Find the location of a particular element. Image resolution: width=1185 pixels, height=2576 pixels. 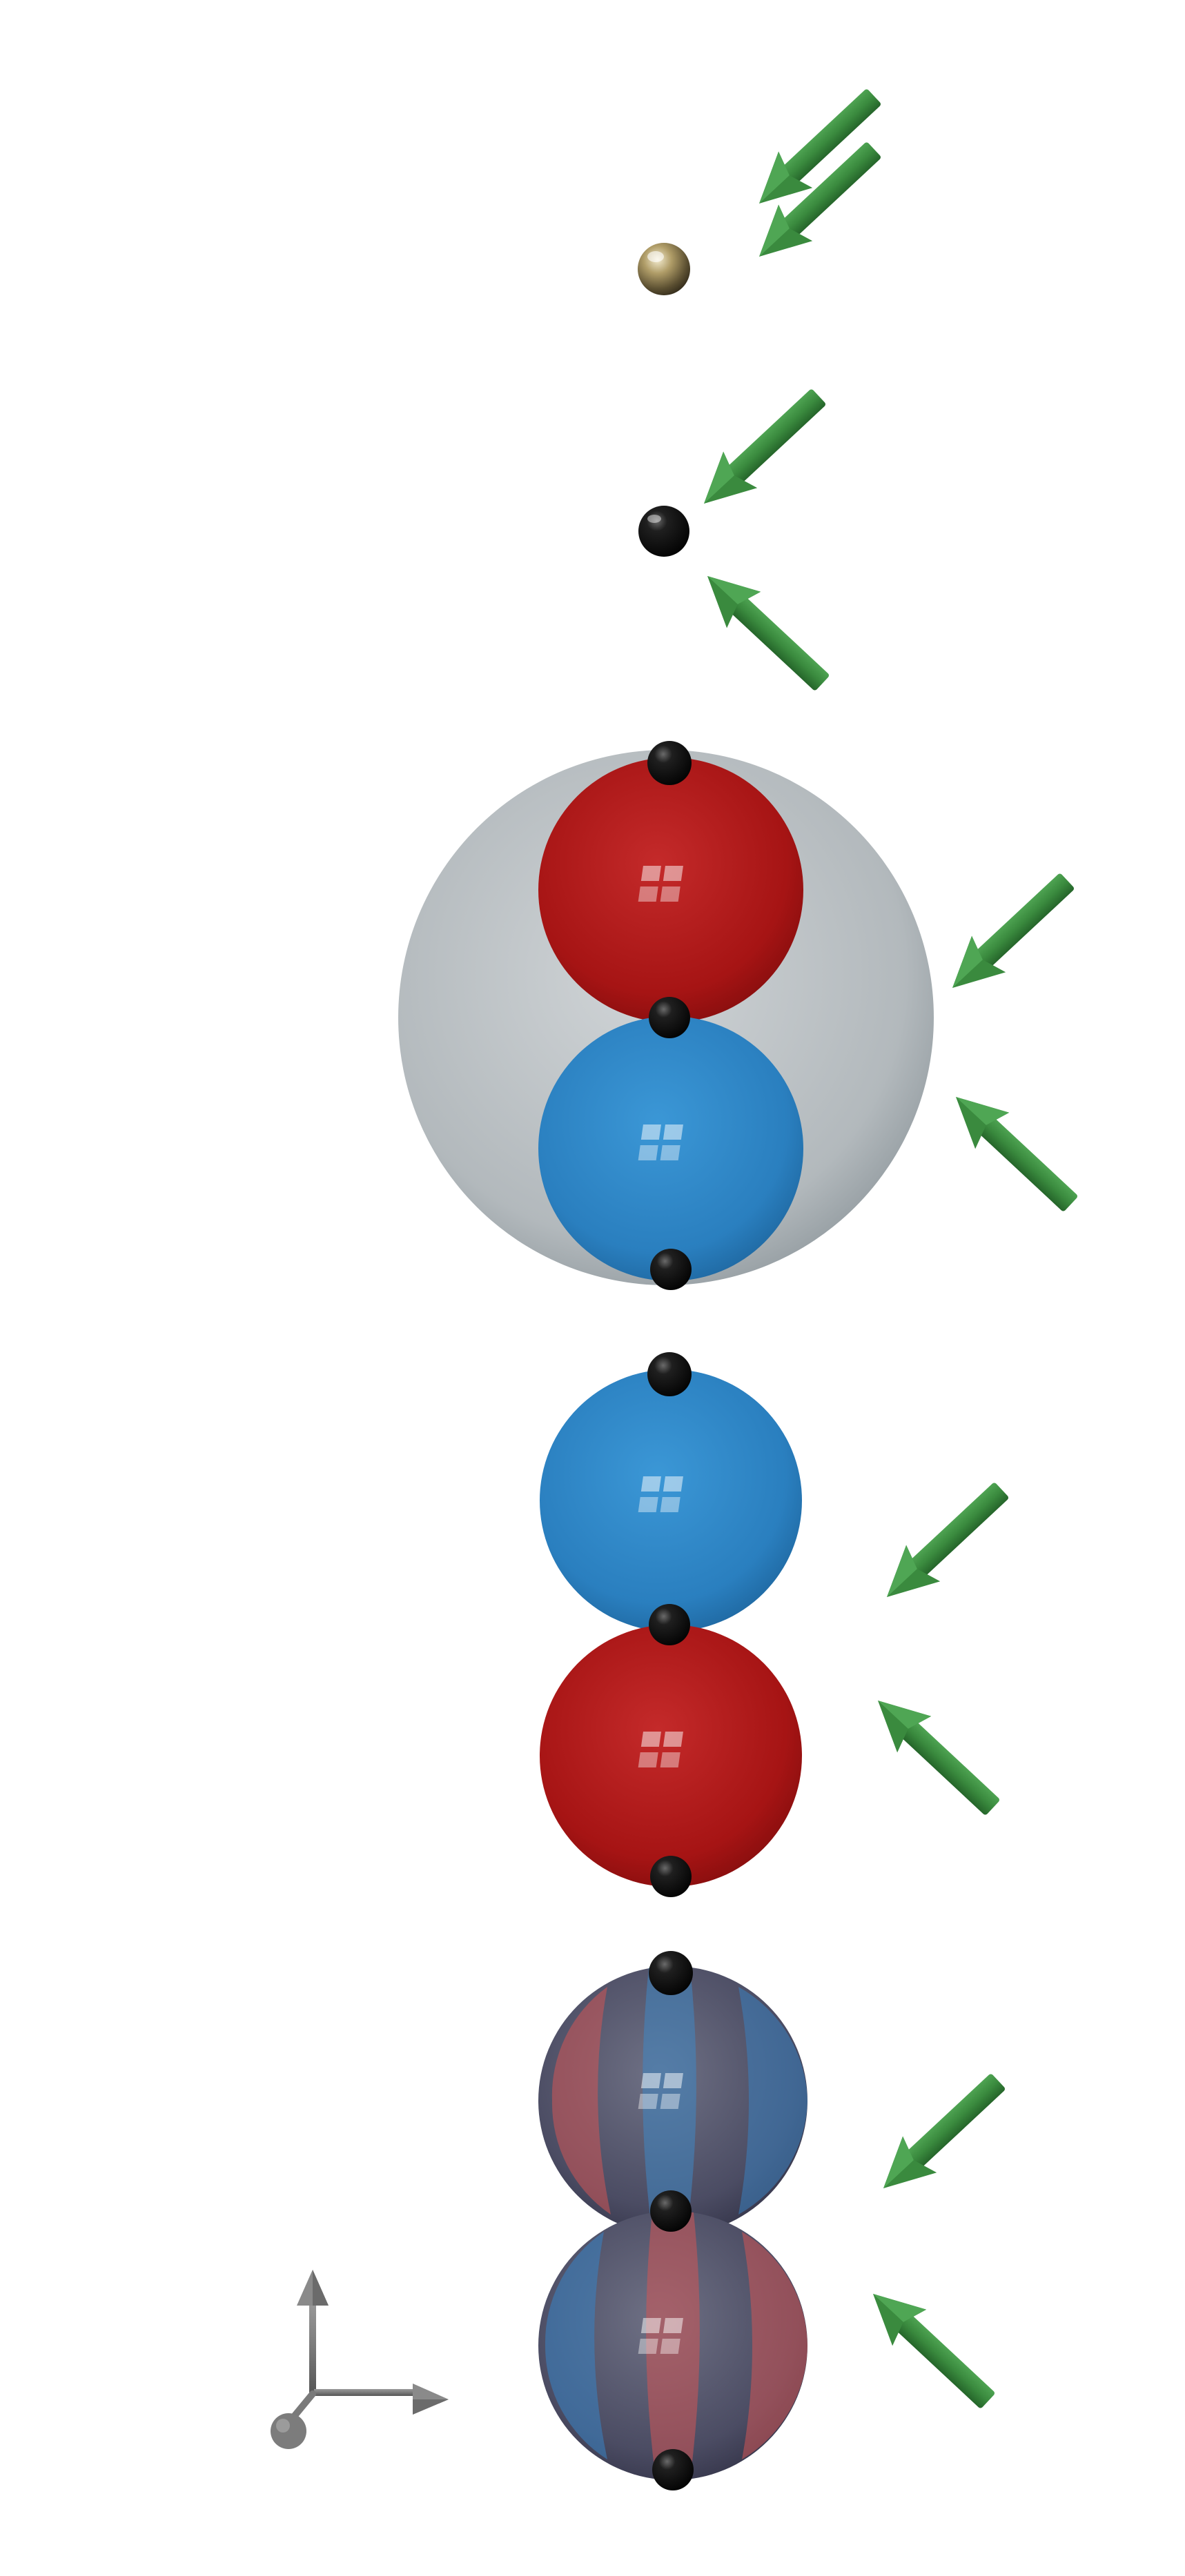

panel-shell-dimer is located at coordinates (743, 1015).